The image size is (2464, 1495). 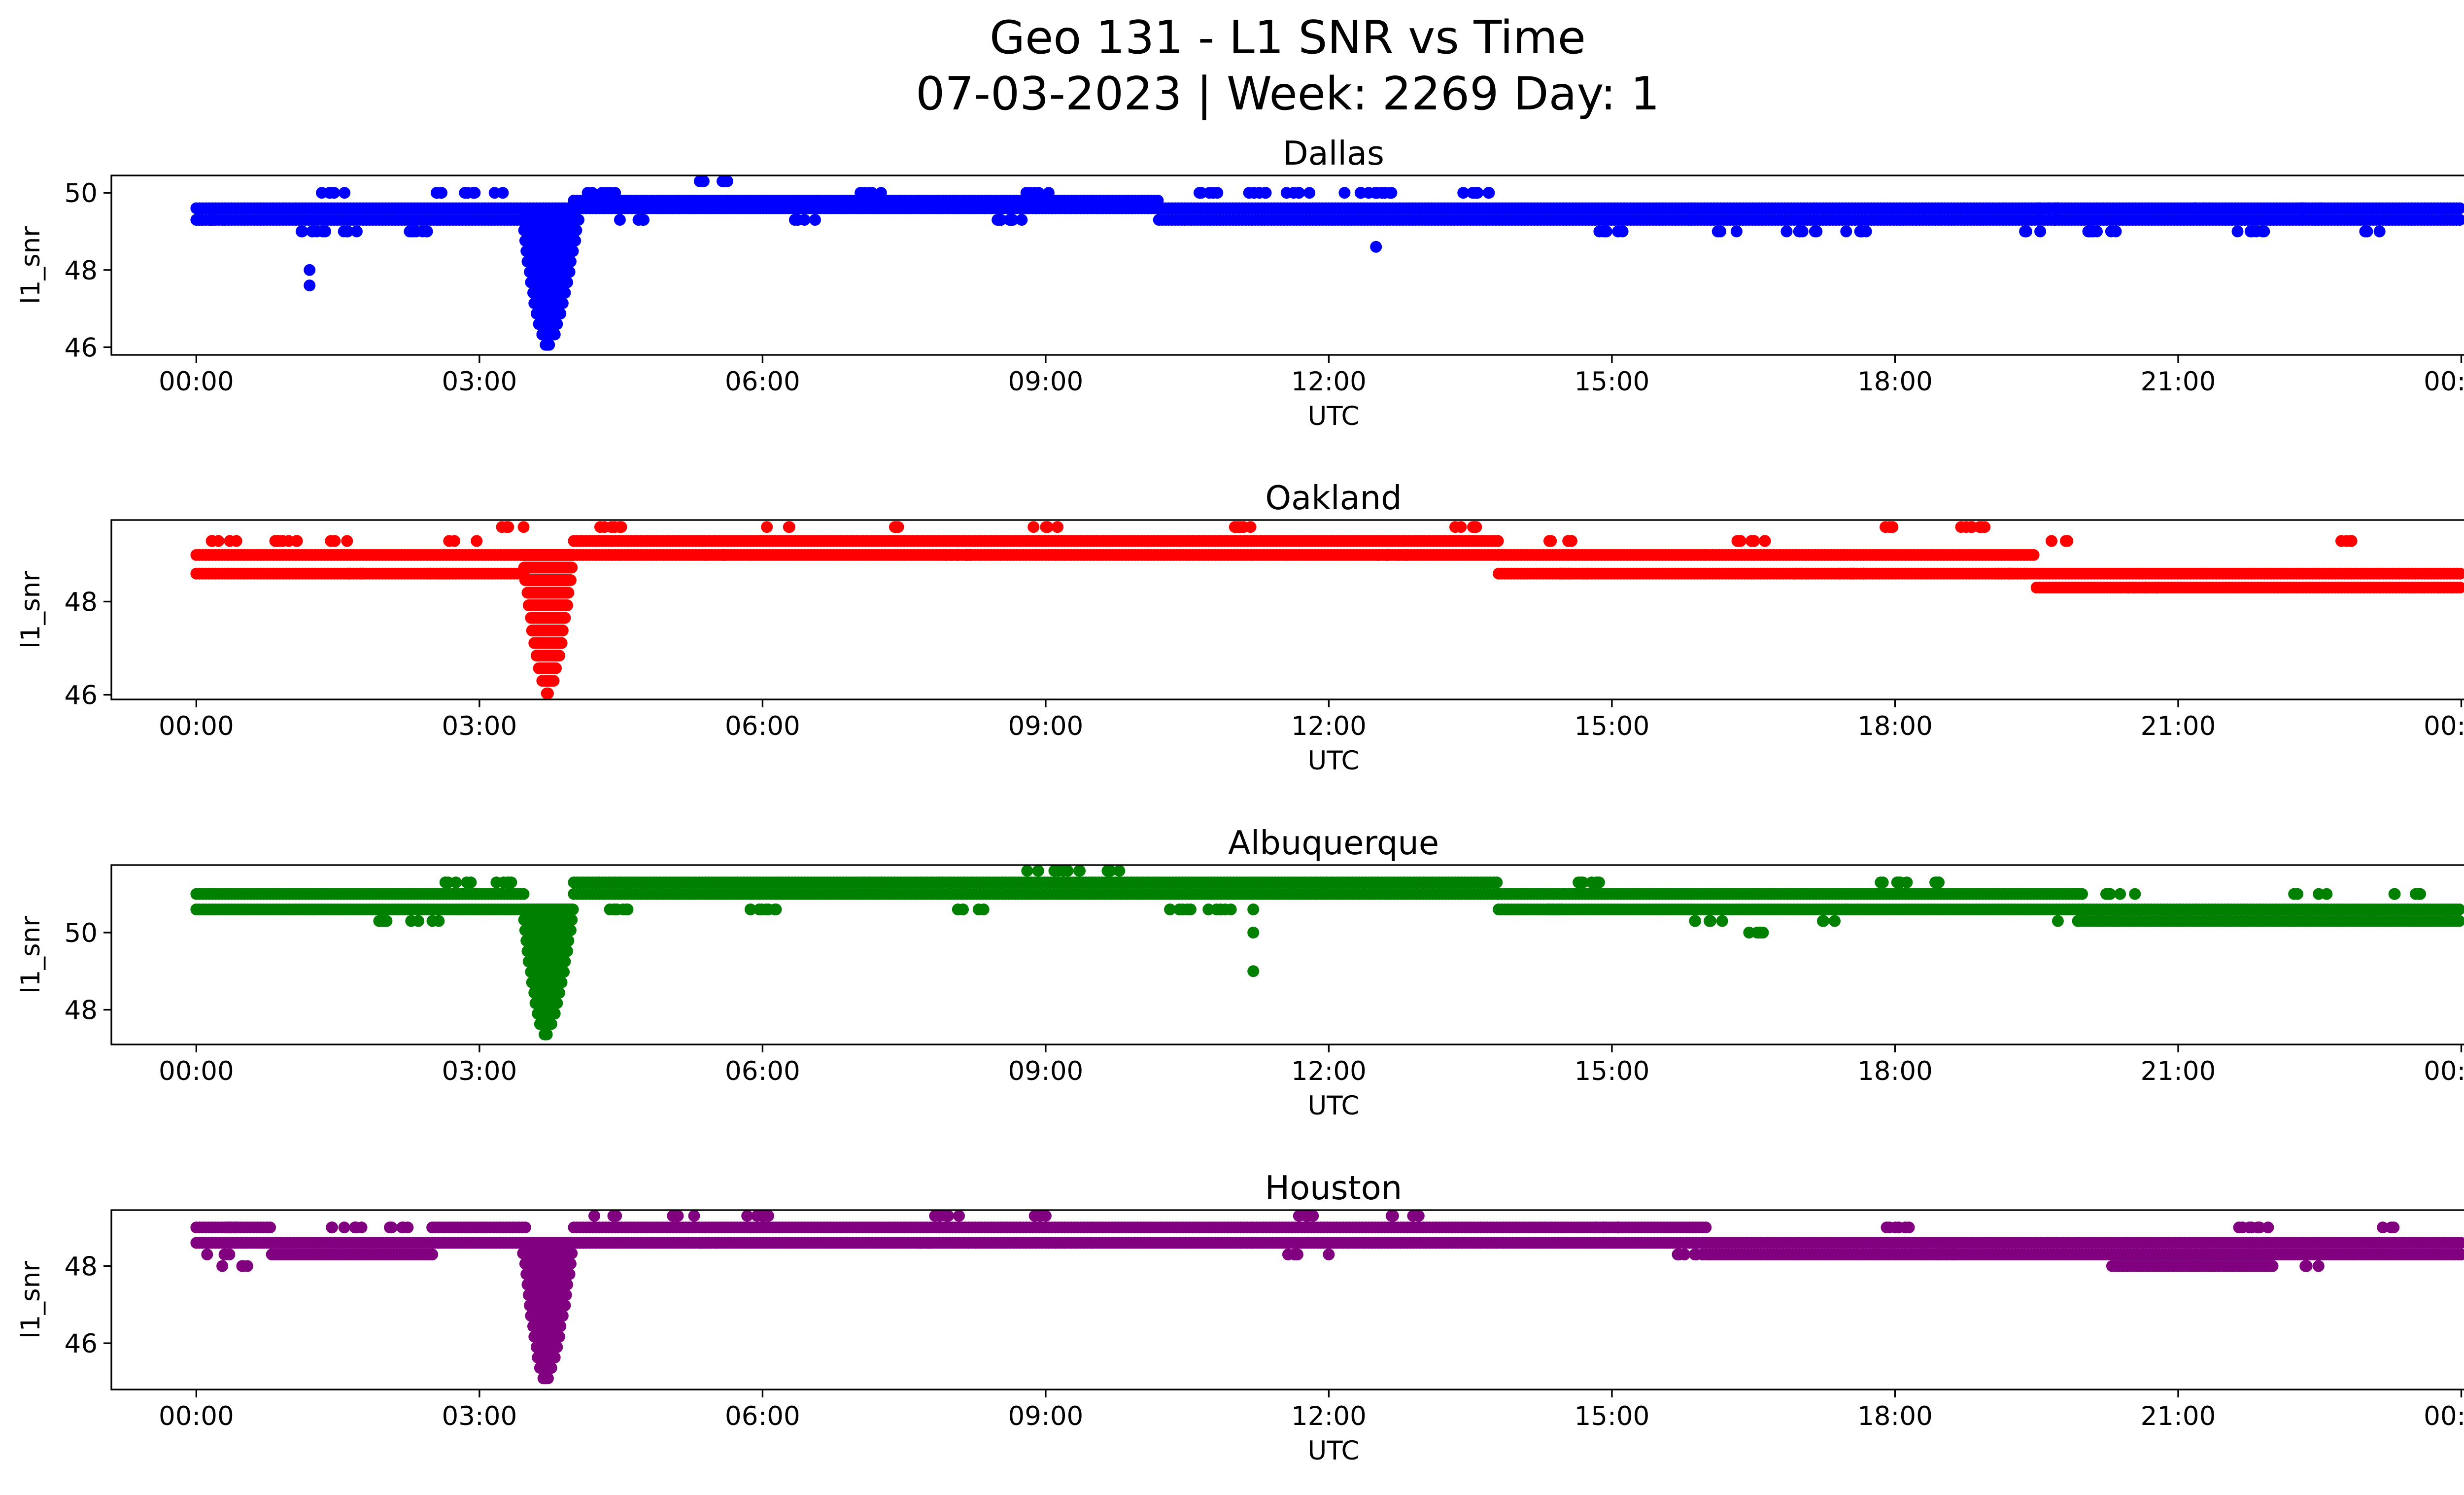 What do you see at coordinates (1046, 382) in the screenshot?
I see `x-tick-label: 09:00` at bounding box center [1046, 382].